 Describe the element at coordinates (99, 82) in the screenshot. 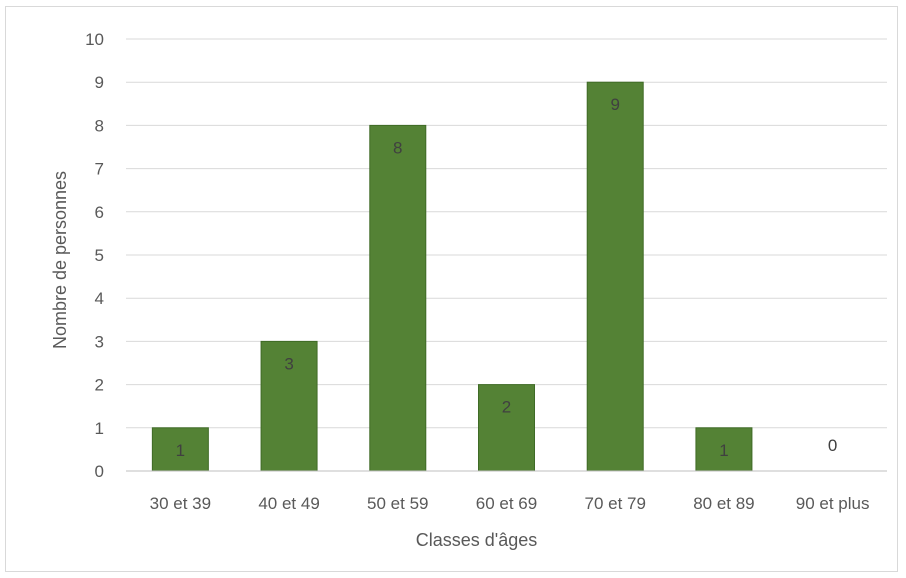

I see `y-tick-label: 9` at that location.